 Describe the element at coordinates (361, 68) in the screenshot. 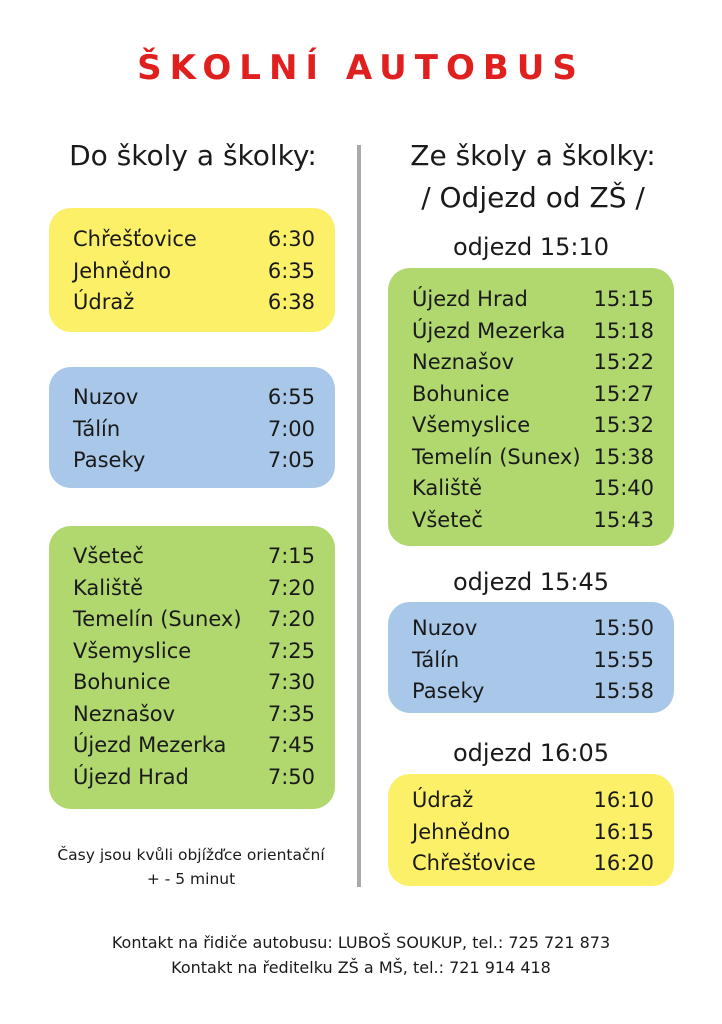

I see `page-title: ŠKOLNÍ AUTOBUS` at that location.